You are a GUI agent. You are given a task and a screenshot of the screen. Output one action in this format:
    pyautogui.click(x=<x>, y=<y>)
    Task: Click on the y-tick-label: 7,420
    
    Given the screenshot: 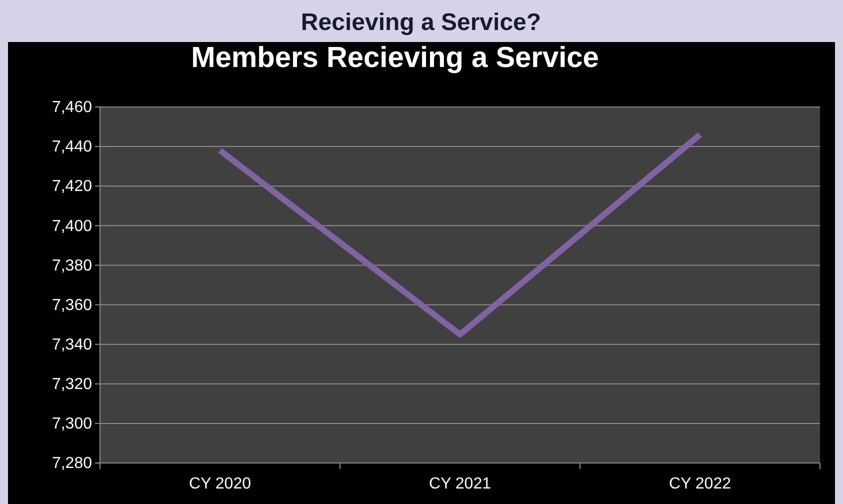 What is the action you would take?
    pyautogui.click(x=72, y=187)
    